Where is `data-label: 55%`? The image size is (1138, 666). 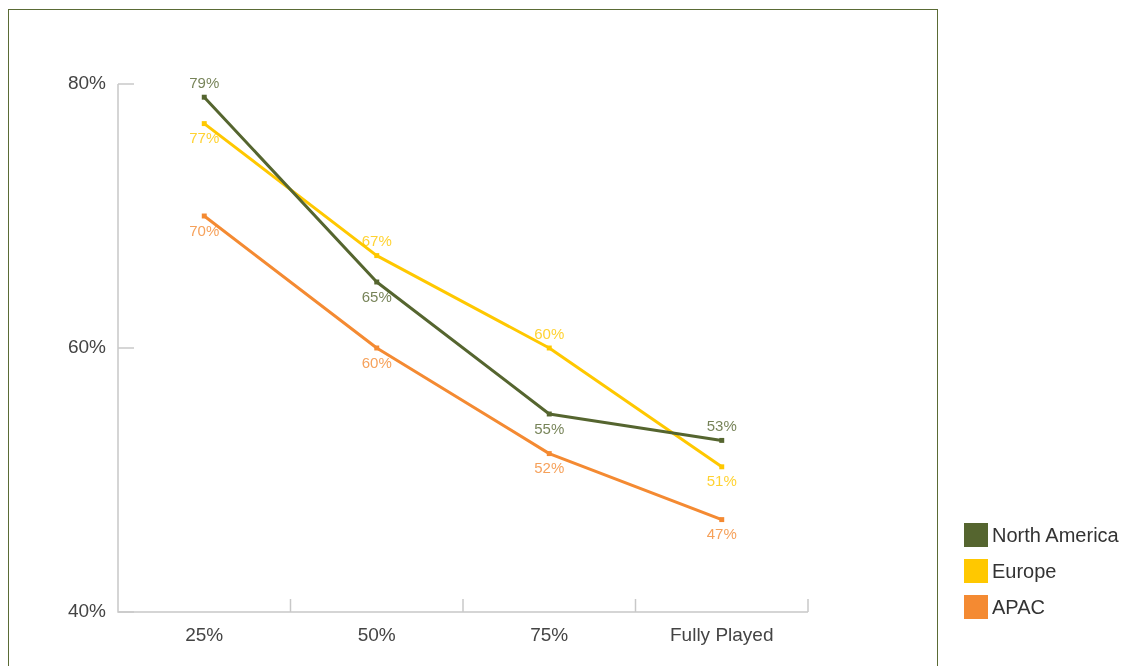
data-label: 55% is located at coordinates (549, 428).